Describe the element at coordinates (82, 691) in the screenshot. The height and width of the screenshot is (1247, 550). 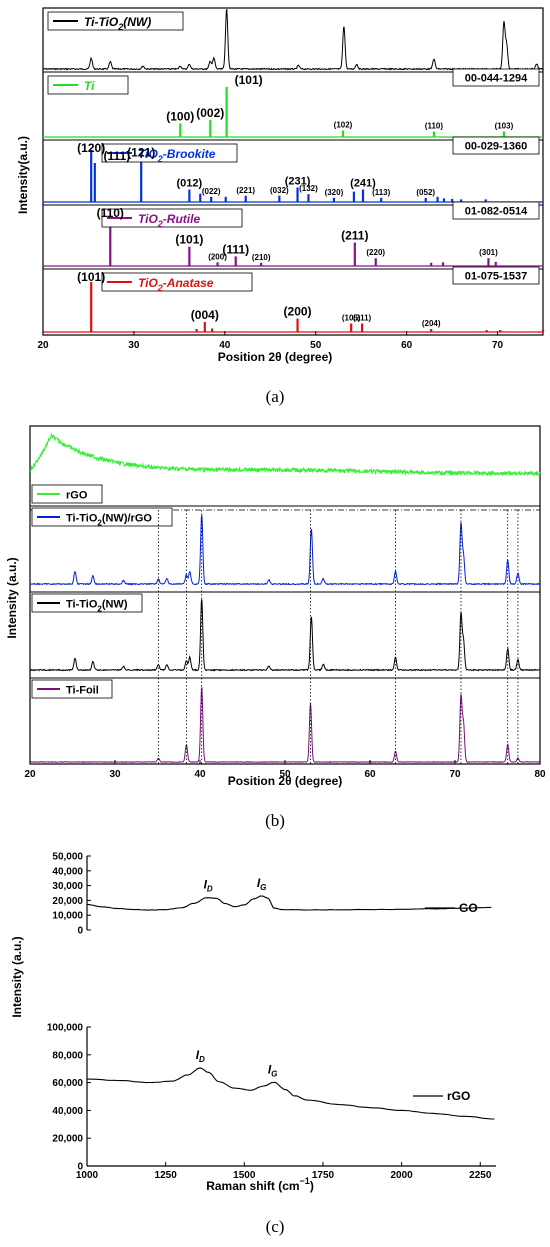
I see `panel-b-legend-label: Ti-Foil` at that location.